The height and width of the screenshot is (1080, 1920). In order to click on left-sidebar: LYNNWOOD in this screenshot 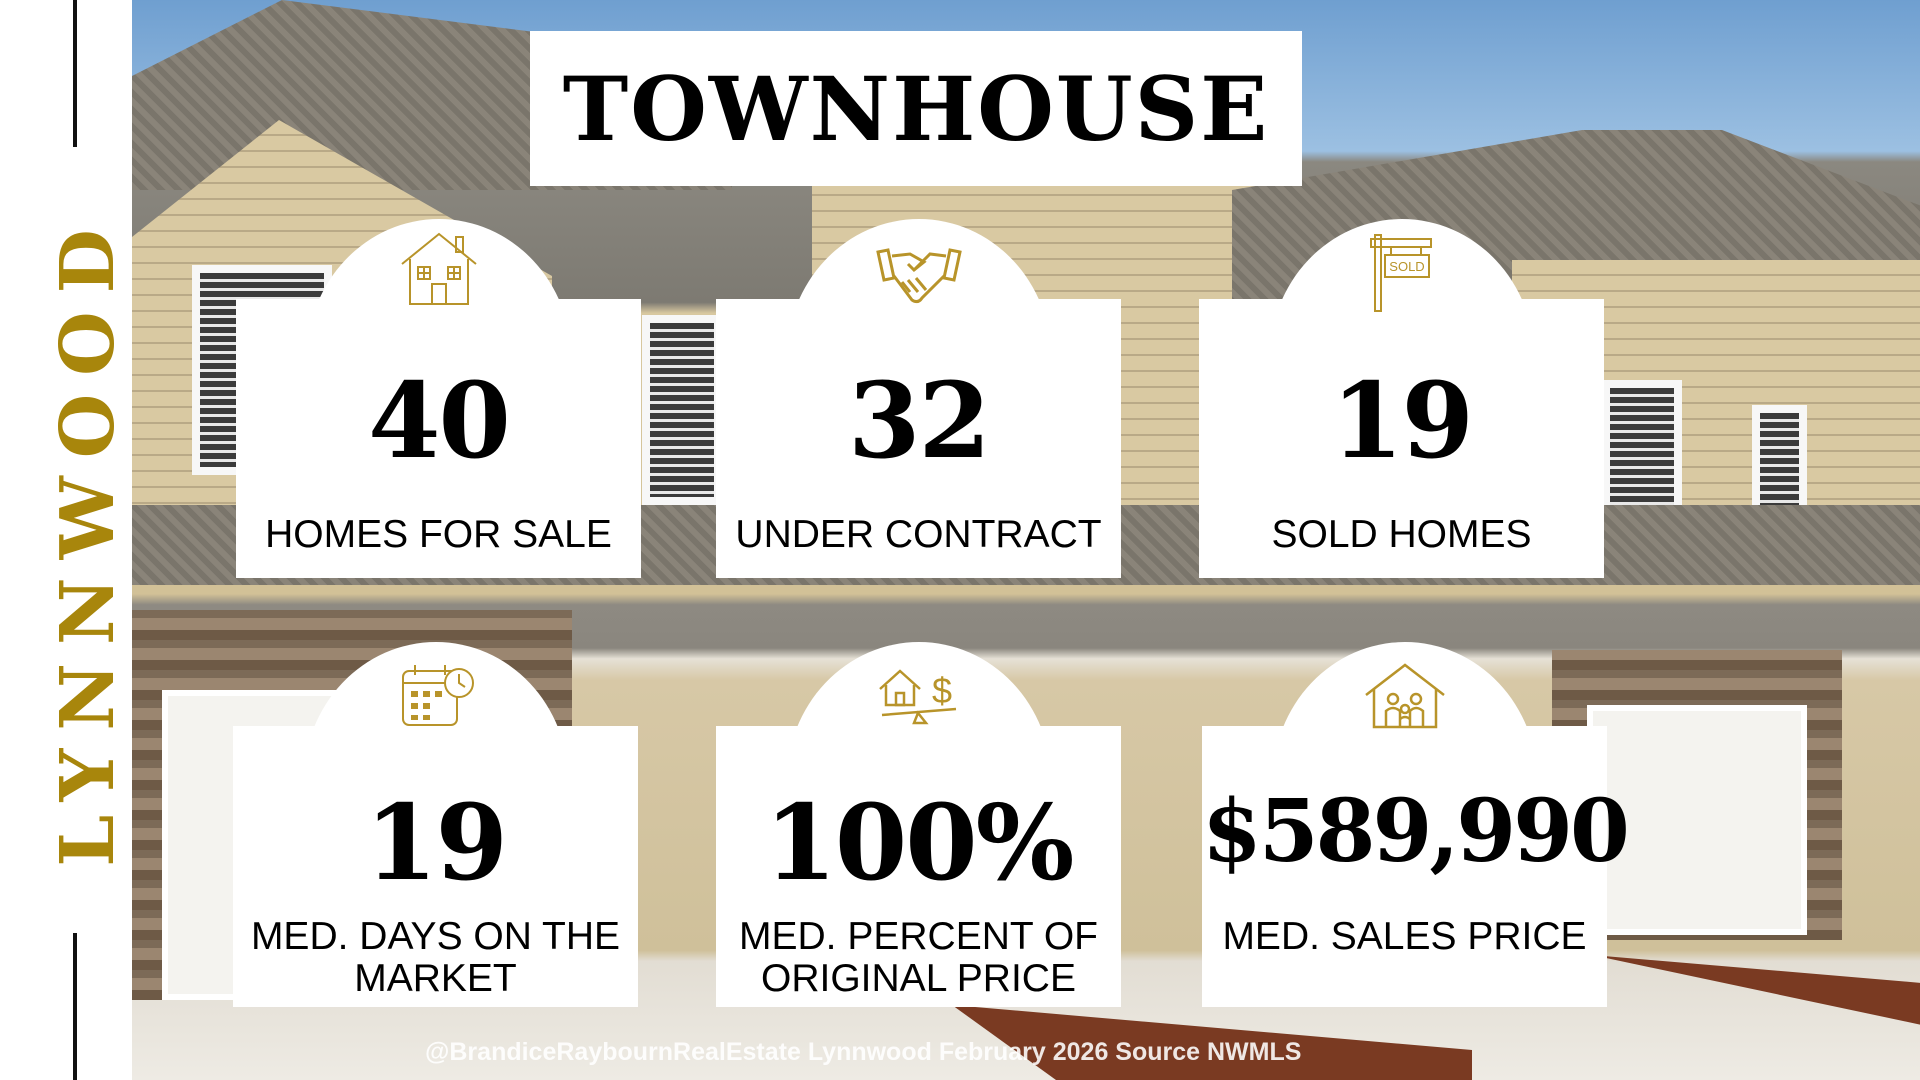, I will do `click(66, 540)`.